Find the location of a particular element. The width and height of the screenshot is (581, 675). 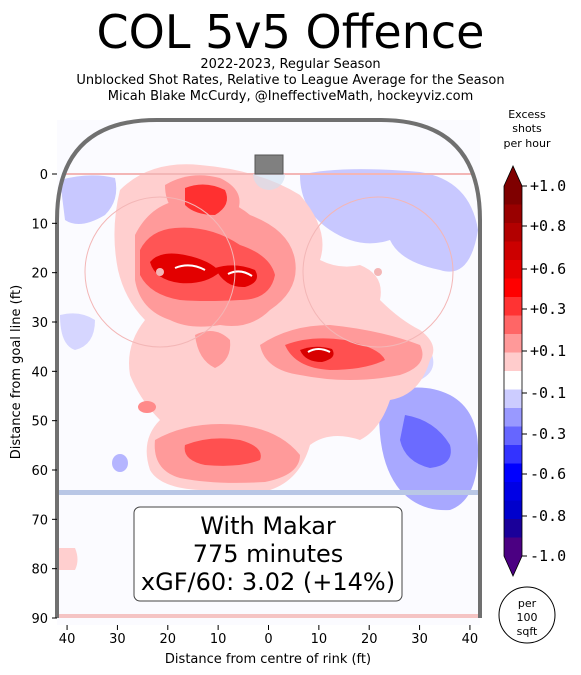

heat-region-blue-core is located at coordinates (425, 441).